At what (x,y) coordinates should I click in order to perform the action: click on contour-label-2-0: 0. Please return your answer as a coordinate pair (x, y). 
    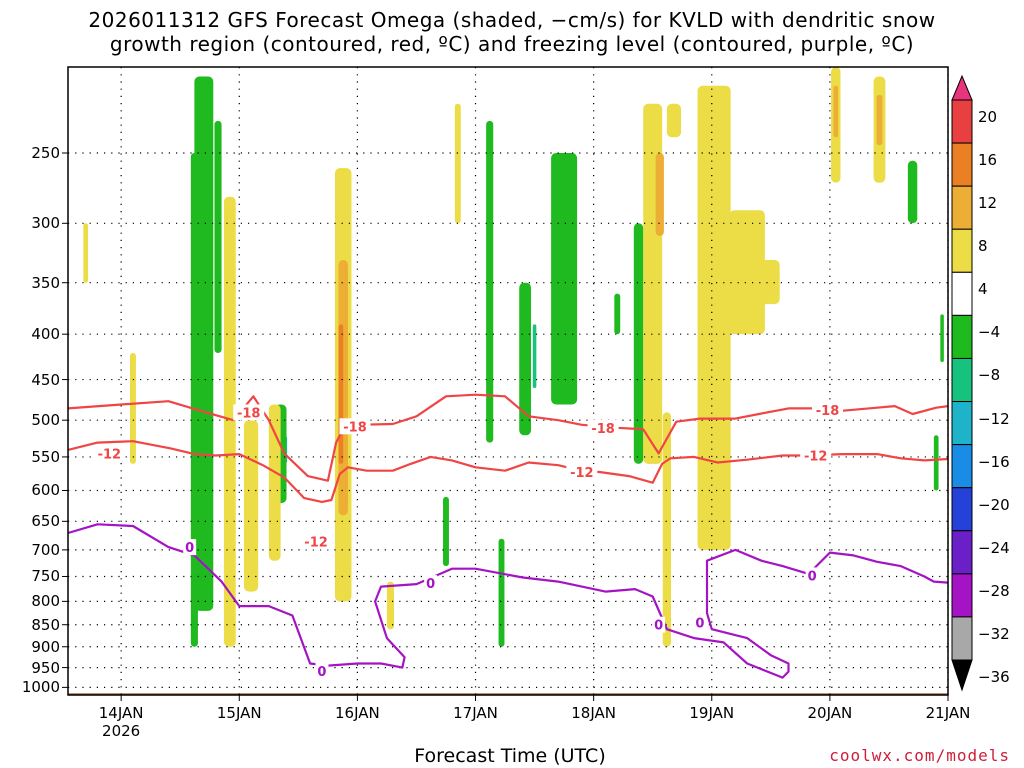
    Looking at the image, I should click on (189, 548).